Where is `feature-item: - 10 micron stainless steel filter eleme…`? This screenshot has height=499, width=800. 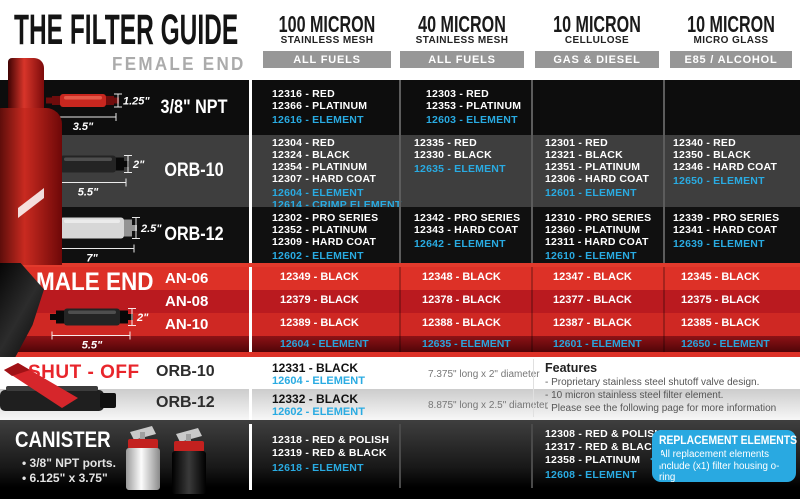
feature-item: - 10 micron stainless steel filter eleme… is located at coordinates (634, 395).